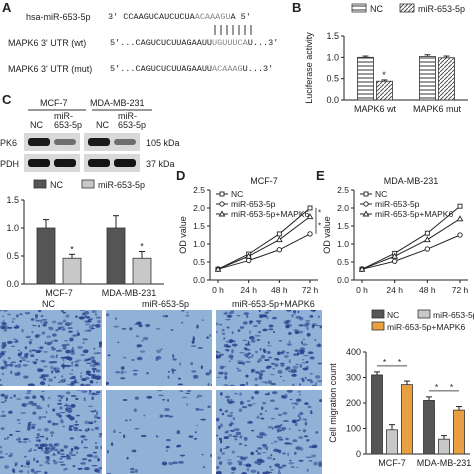 This screenshot has height=474, width=474. I want to click on y-axis-label: OD value, so click(183, 235).